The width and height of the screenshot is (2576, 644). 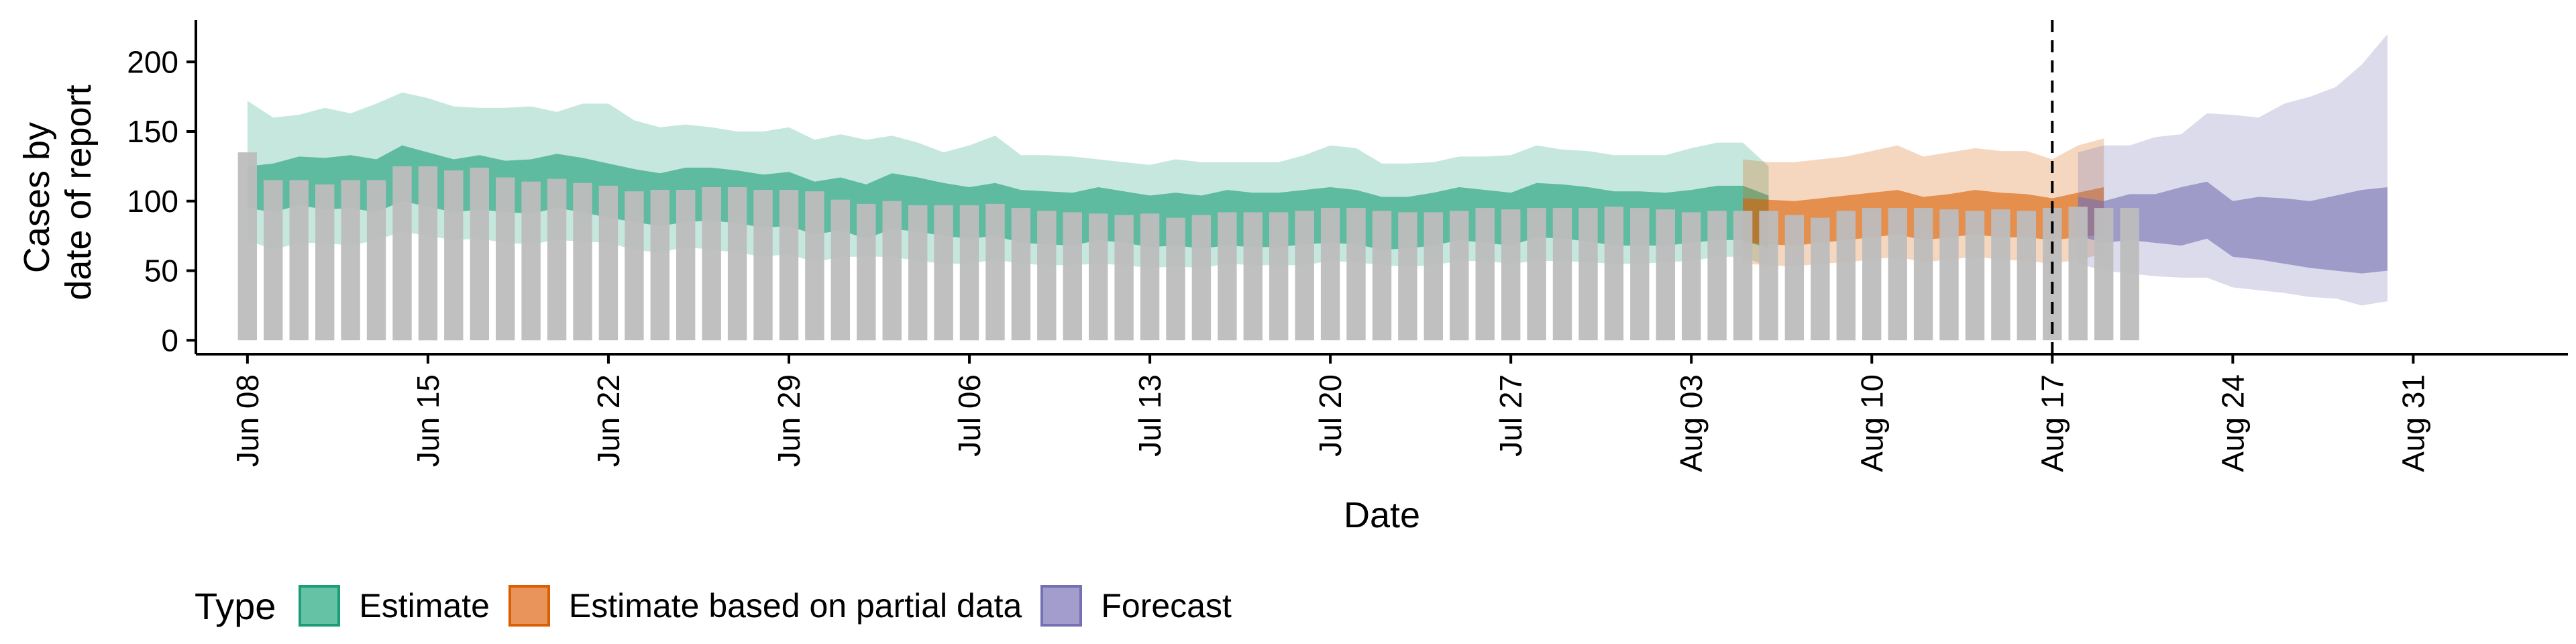 What do you see at coordinates (152, 131) in the screenshot?
I see `y-tick-label: 150` at bounding box center [152, 131].